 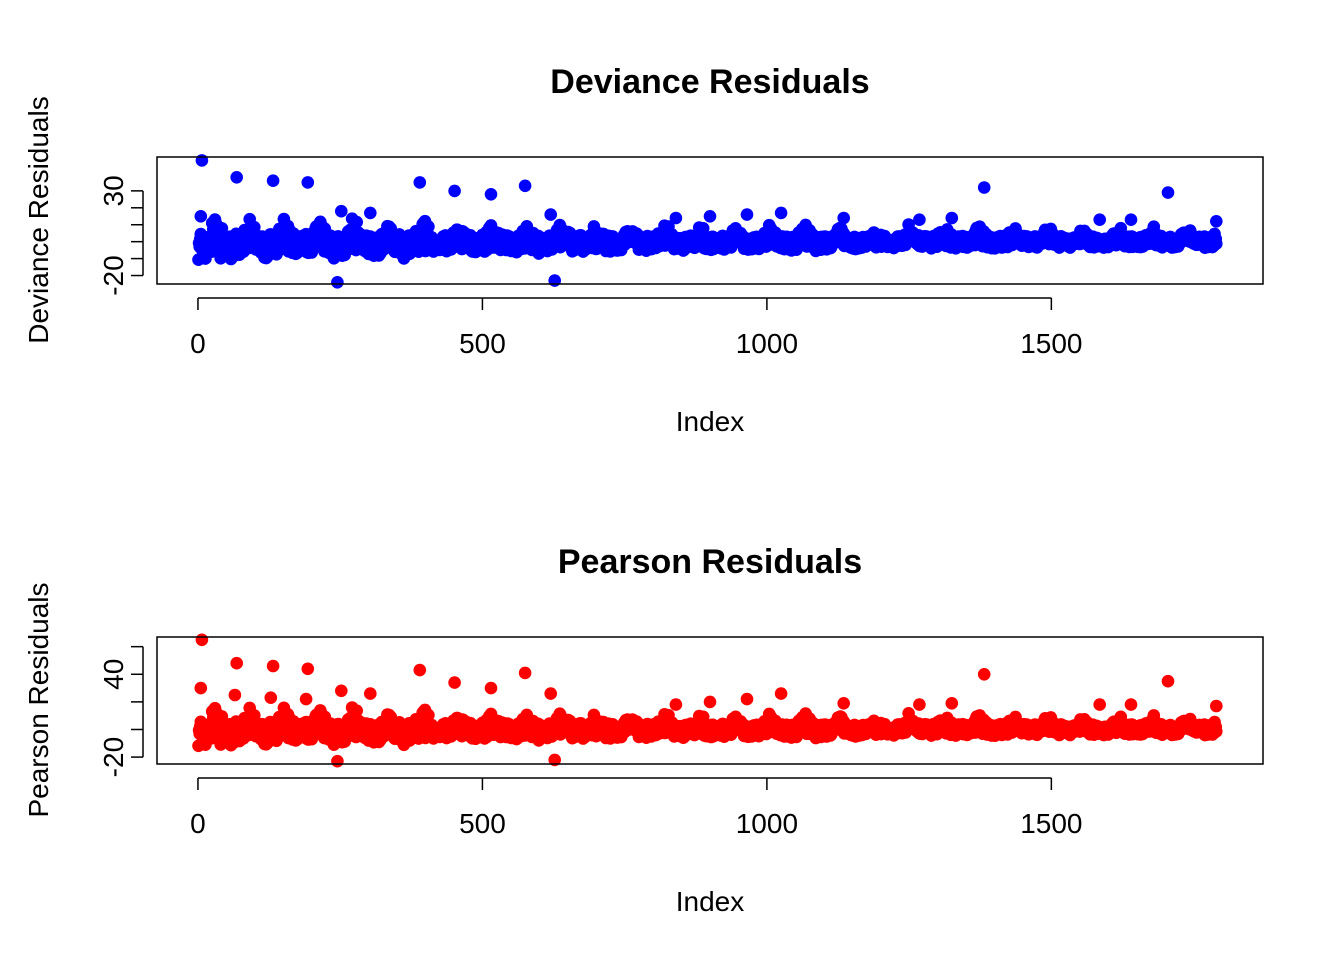 What do you see at coordinates (709, 82) in the screenshot?
I see `chart-title: Deviance Residuals` at bounding box center [709, 82].